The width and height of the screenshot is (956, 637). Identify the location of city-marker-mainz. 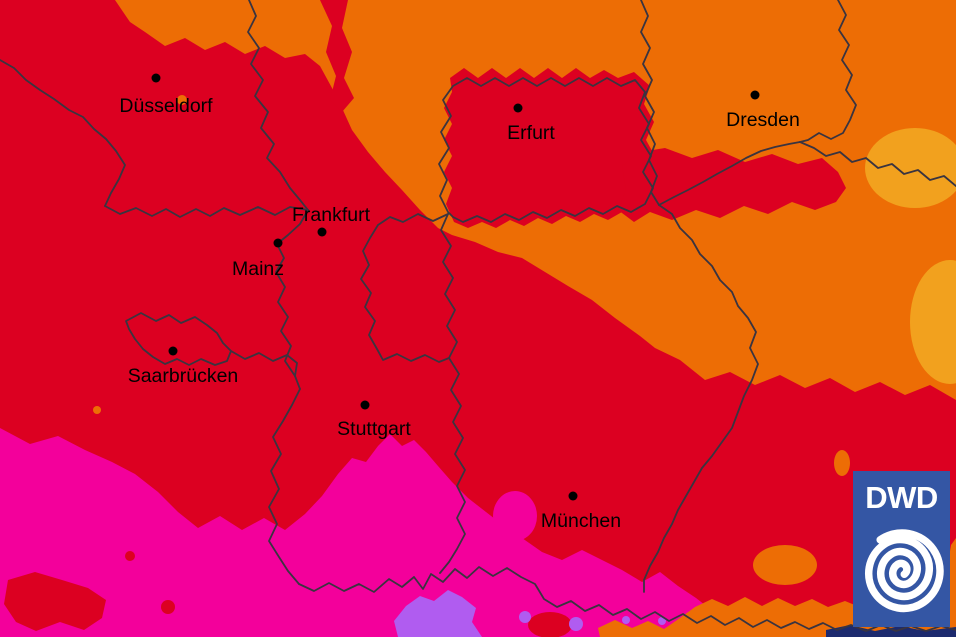
(278, 243).